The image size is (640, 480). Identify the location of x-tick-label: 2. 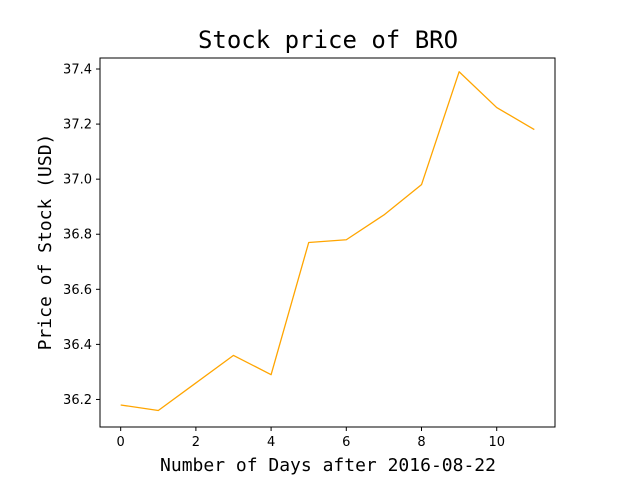
(196, 442).